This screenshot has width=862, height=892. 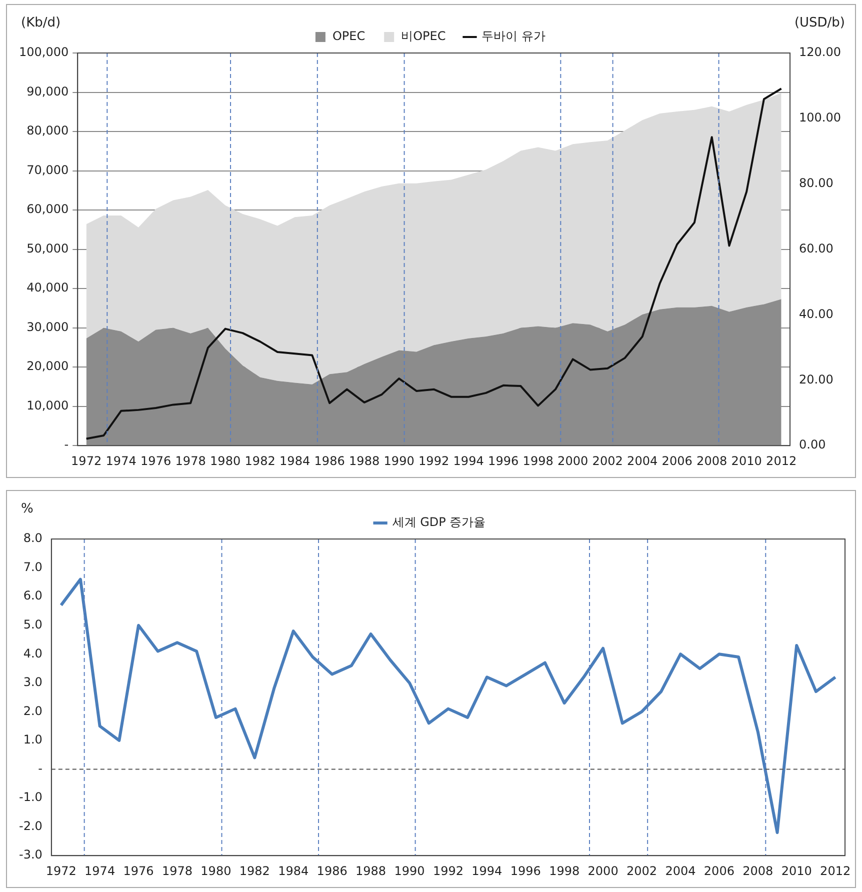 I want to click on y-tick-label: -1.0, so click(x=30, y=797).